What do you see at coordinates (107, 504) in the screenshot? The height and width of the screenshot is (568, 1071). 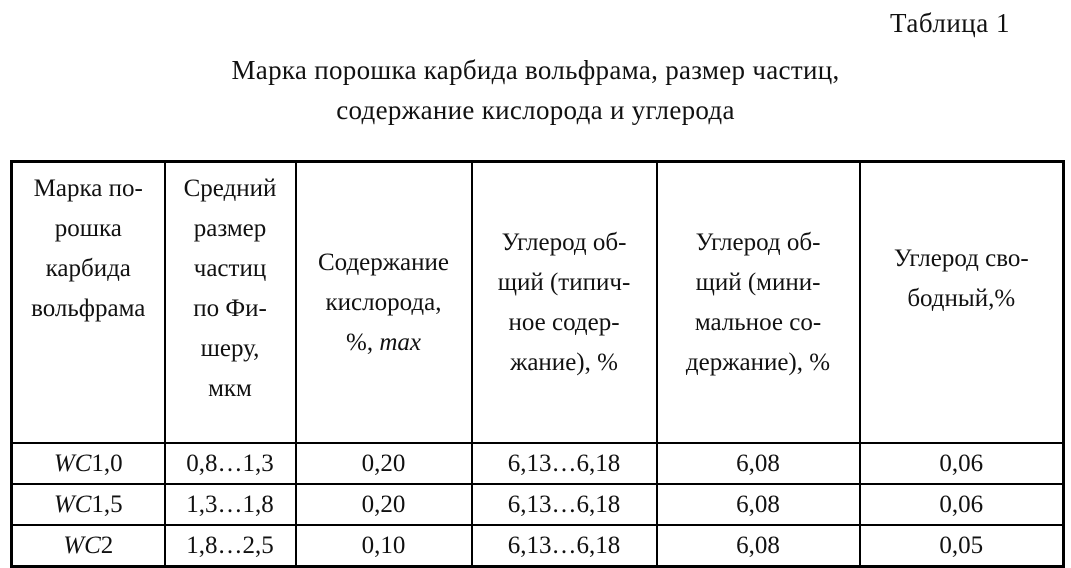 I see `grade-suffix: 1,5` at bounding box center [107, 504].